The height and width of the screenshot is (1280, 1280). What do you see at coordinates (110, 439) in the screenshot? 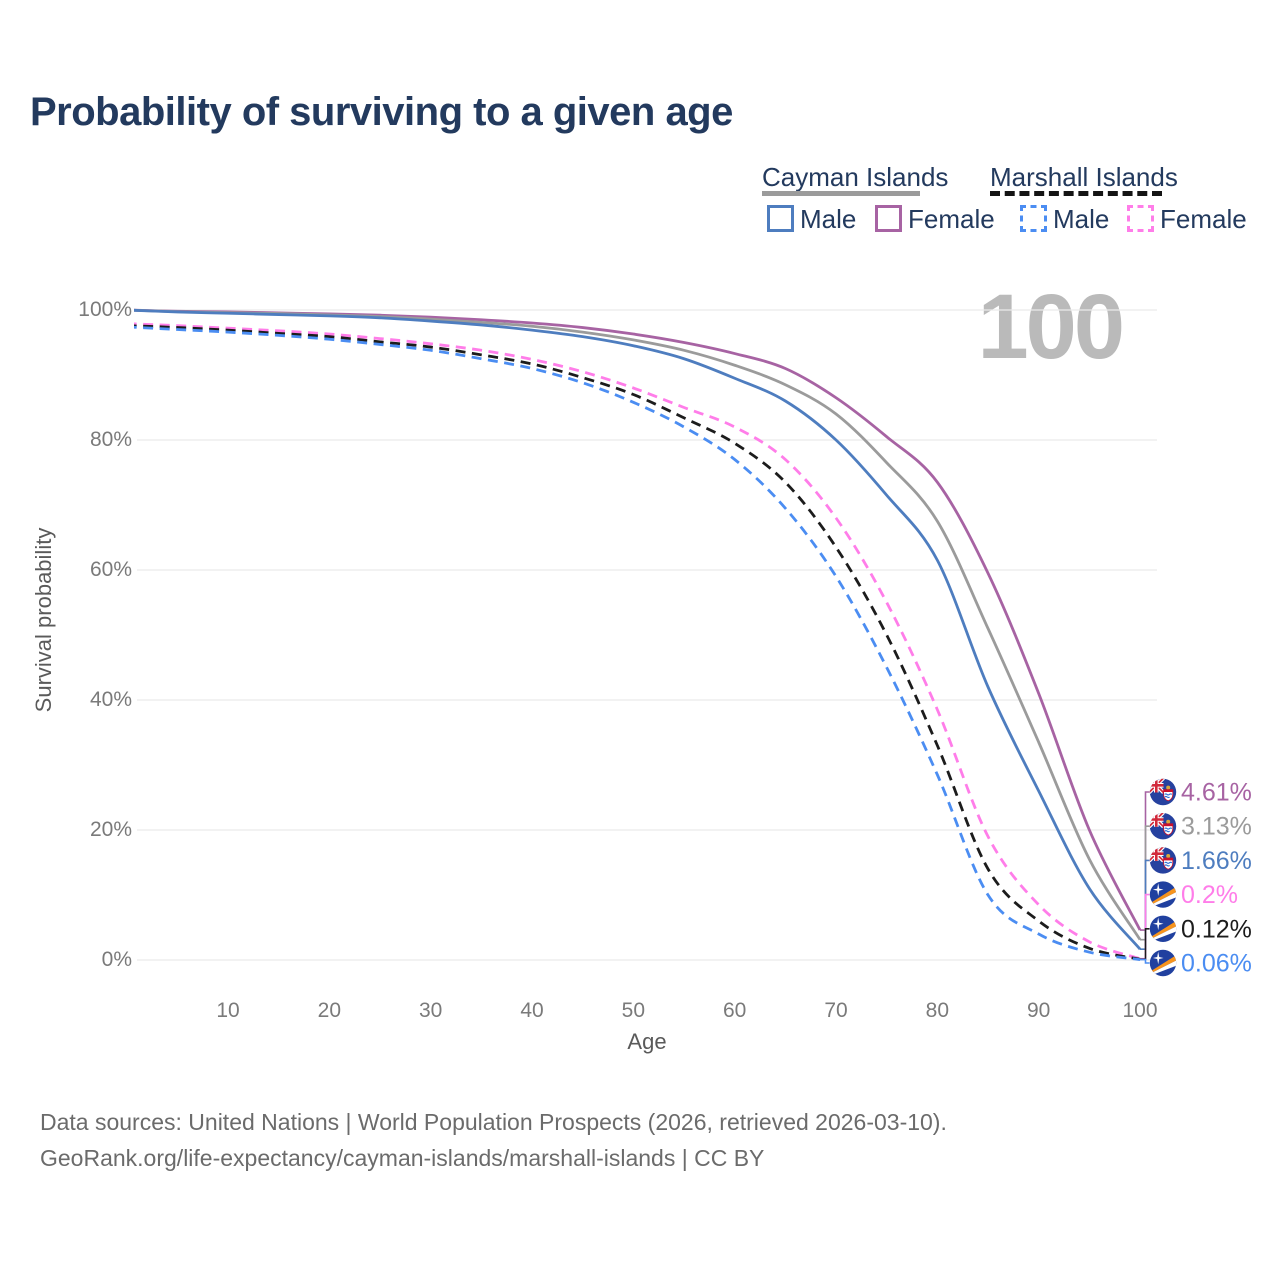
I see `y-tick-80%: 80%` at bounding box center [110, 439].